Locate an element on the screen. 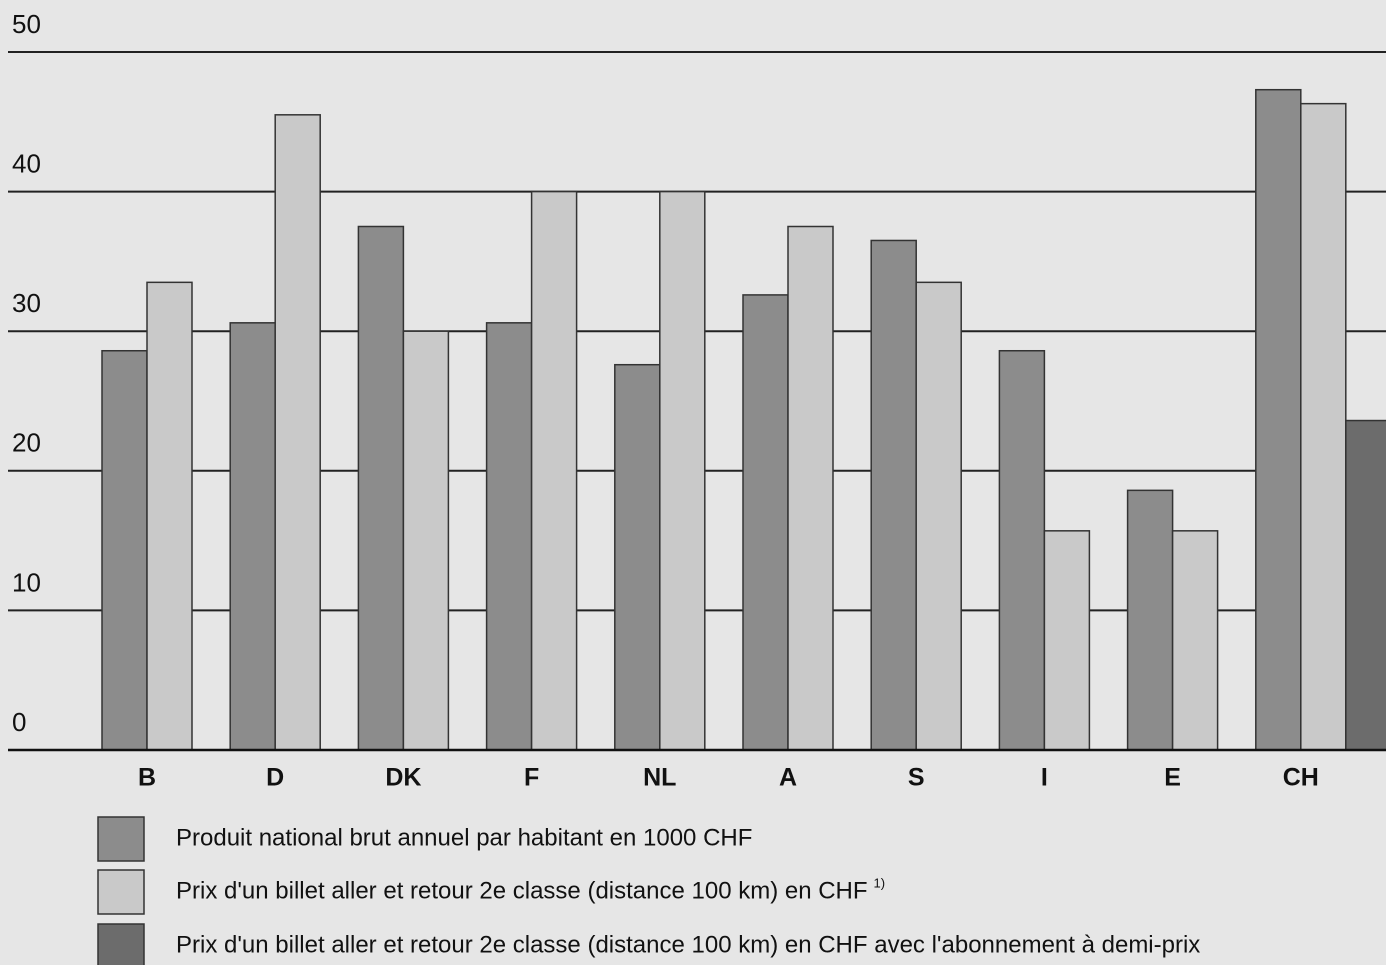 The image size is (1386, 965). x-tick-label: S is located at coordinates (916, 778).